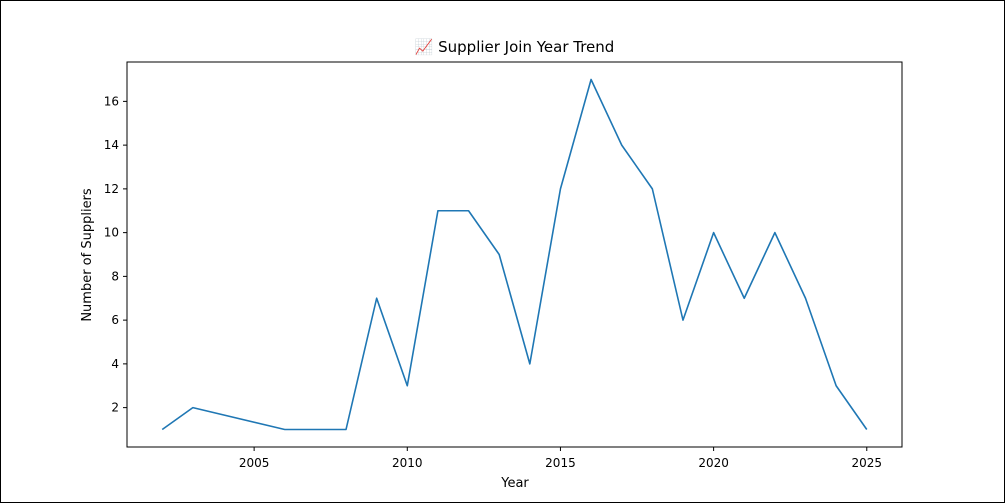 This screenshot has width=1005, height=503. Describe the element at coordinates (115, 408) in the screenshot. I see `y-tick-label: 2` at that location.